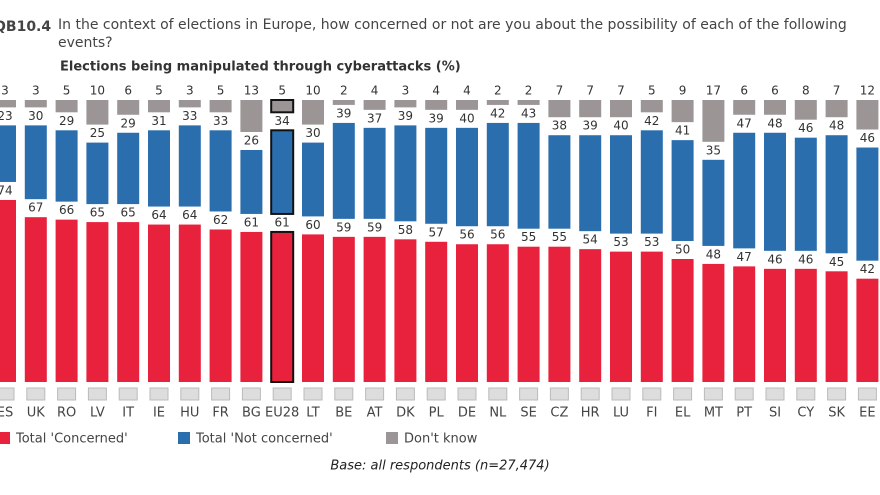 The height and width of the screenshot is (495, 880). What do you see at coordinates (682, 131) in the screenshot?
I see `value-label: 41` at bounding box center [682, 131].